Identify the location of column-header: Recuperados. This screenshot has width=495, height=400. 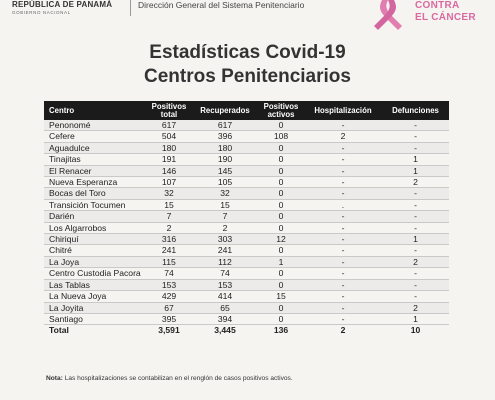
(225, 110).